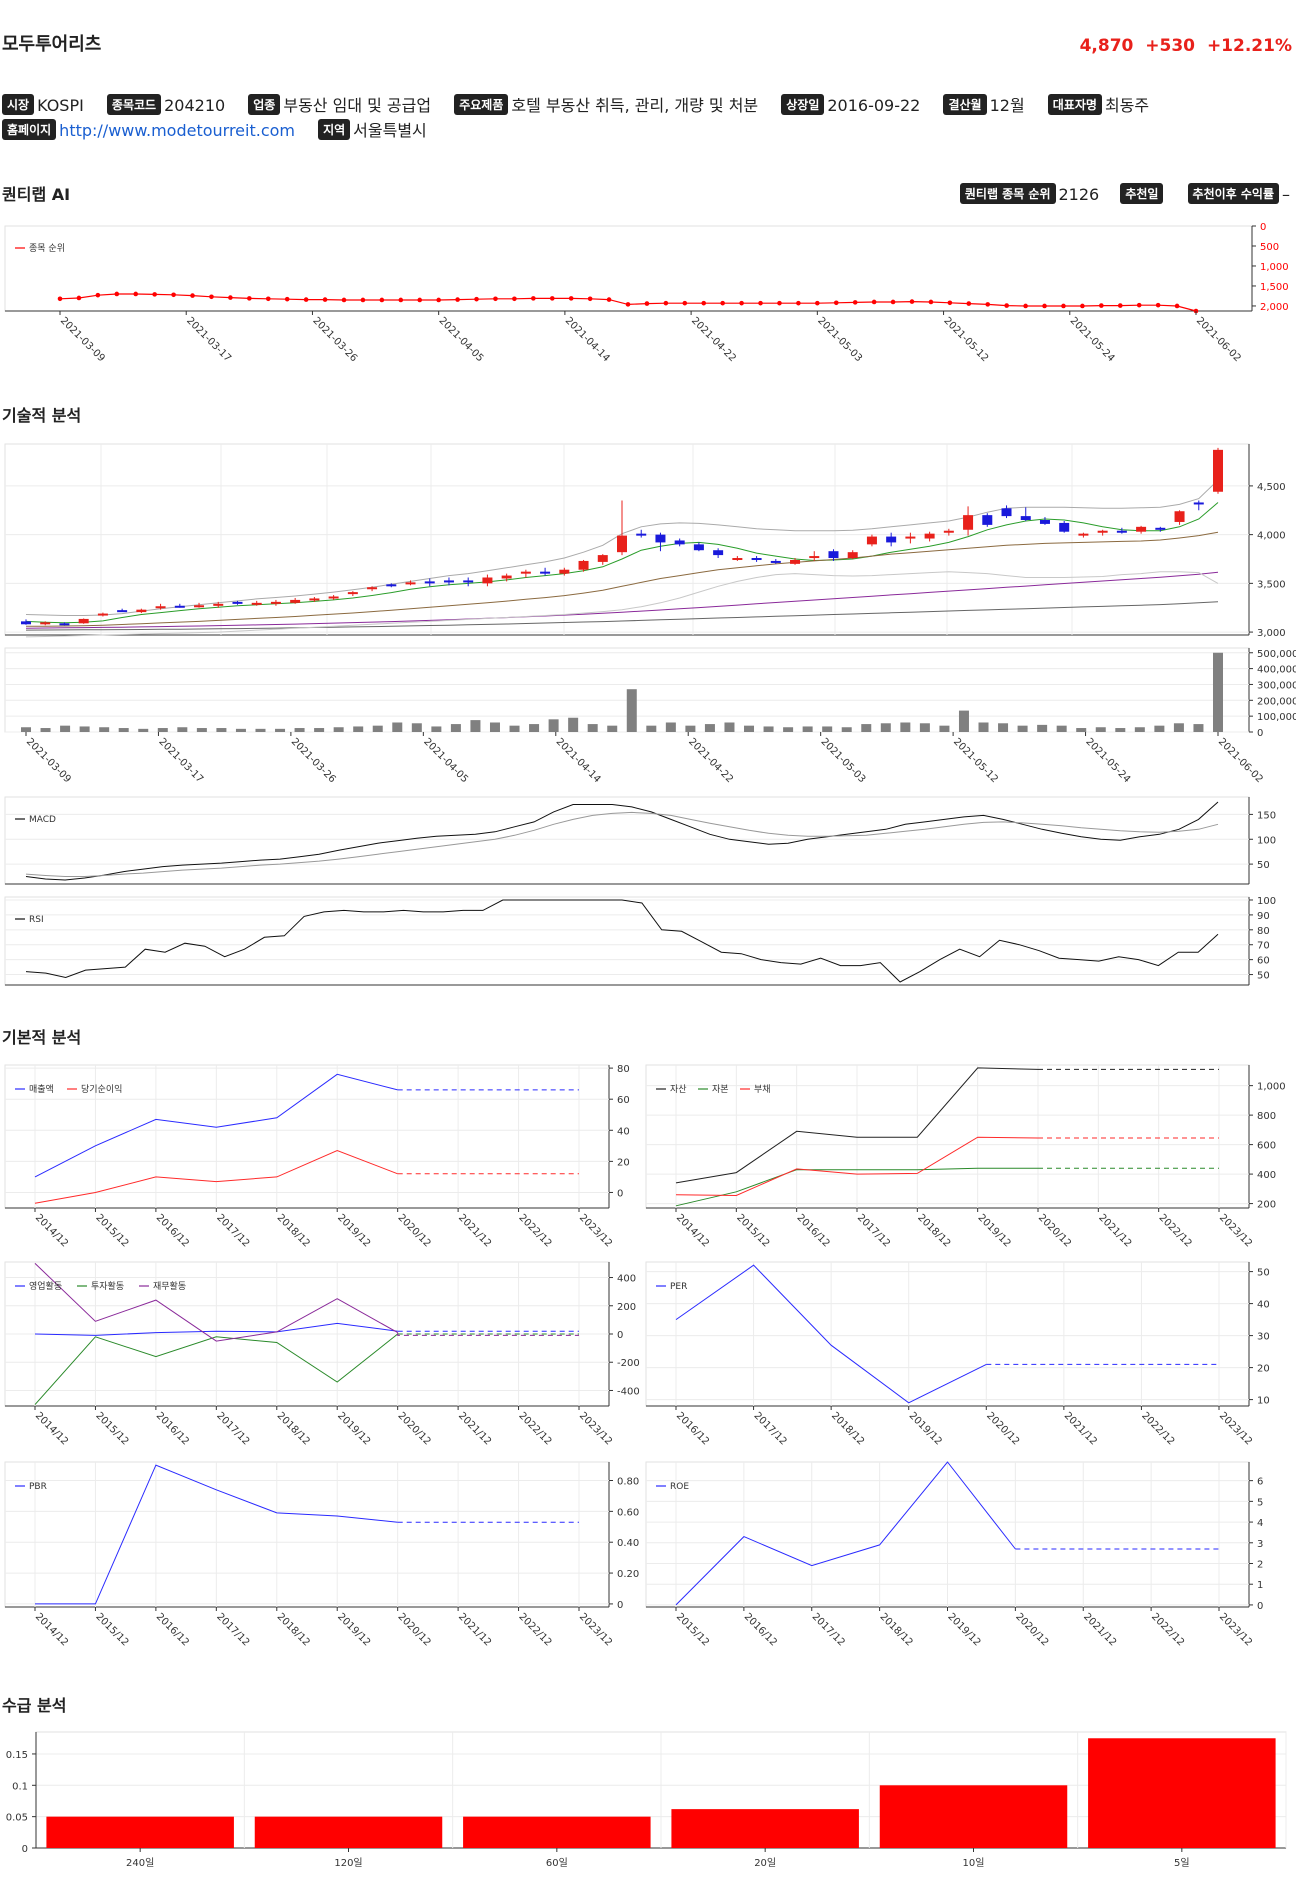 The width and height of the screenshot is (1296, 1893). Describe the element at coordinates (1175, 1230) in the screenshot. I see `balance-chart-x-tick-label: 2022/12` at that location.